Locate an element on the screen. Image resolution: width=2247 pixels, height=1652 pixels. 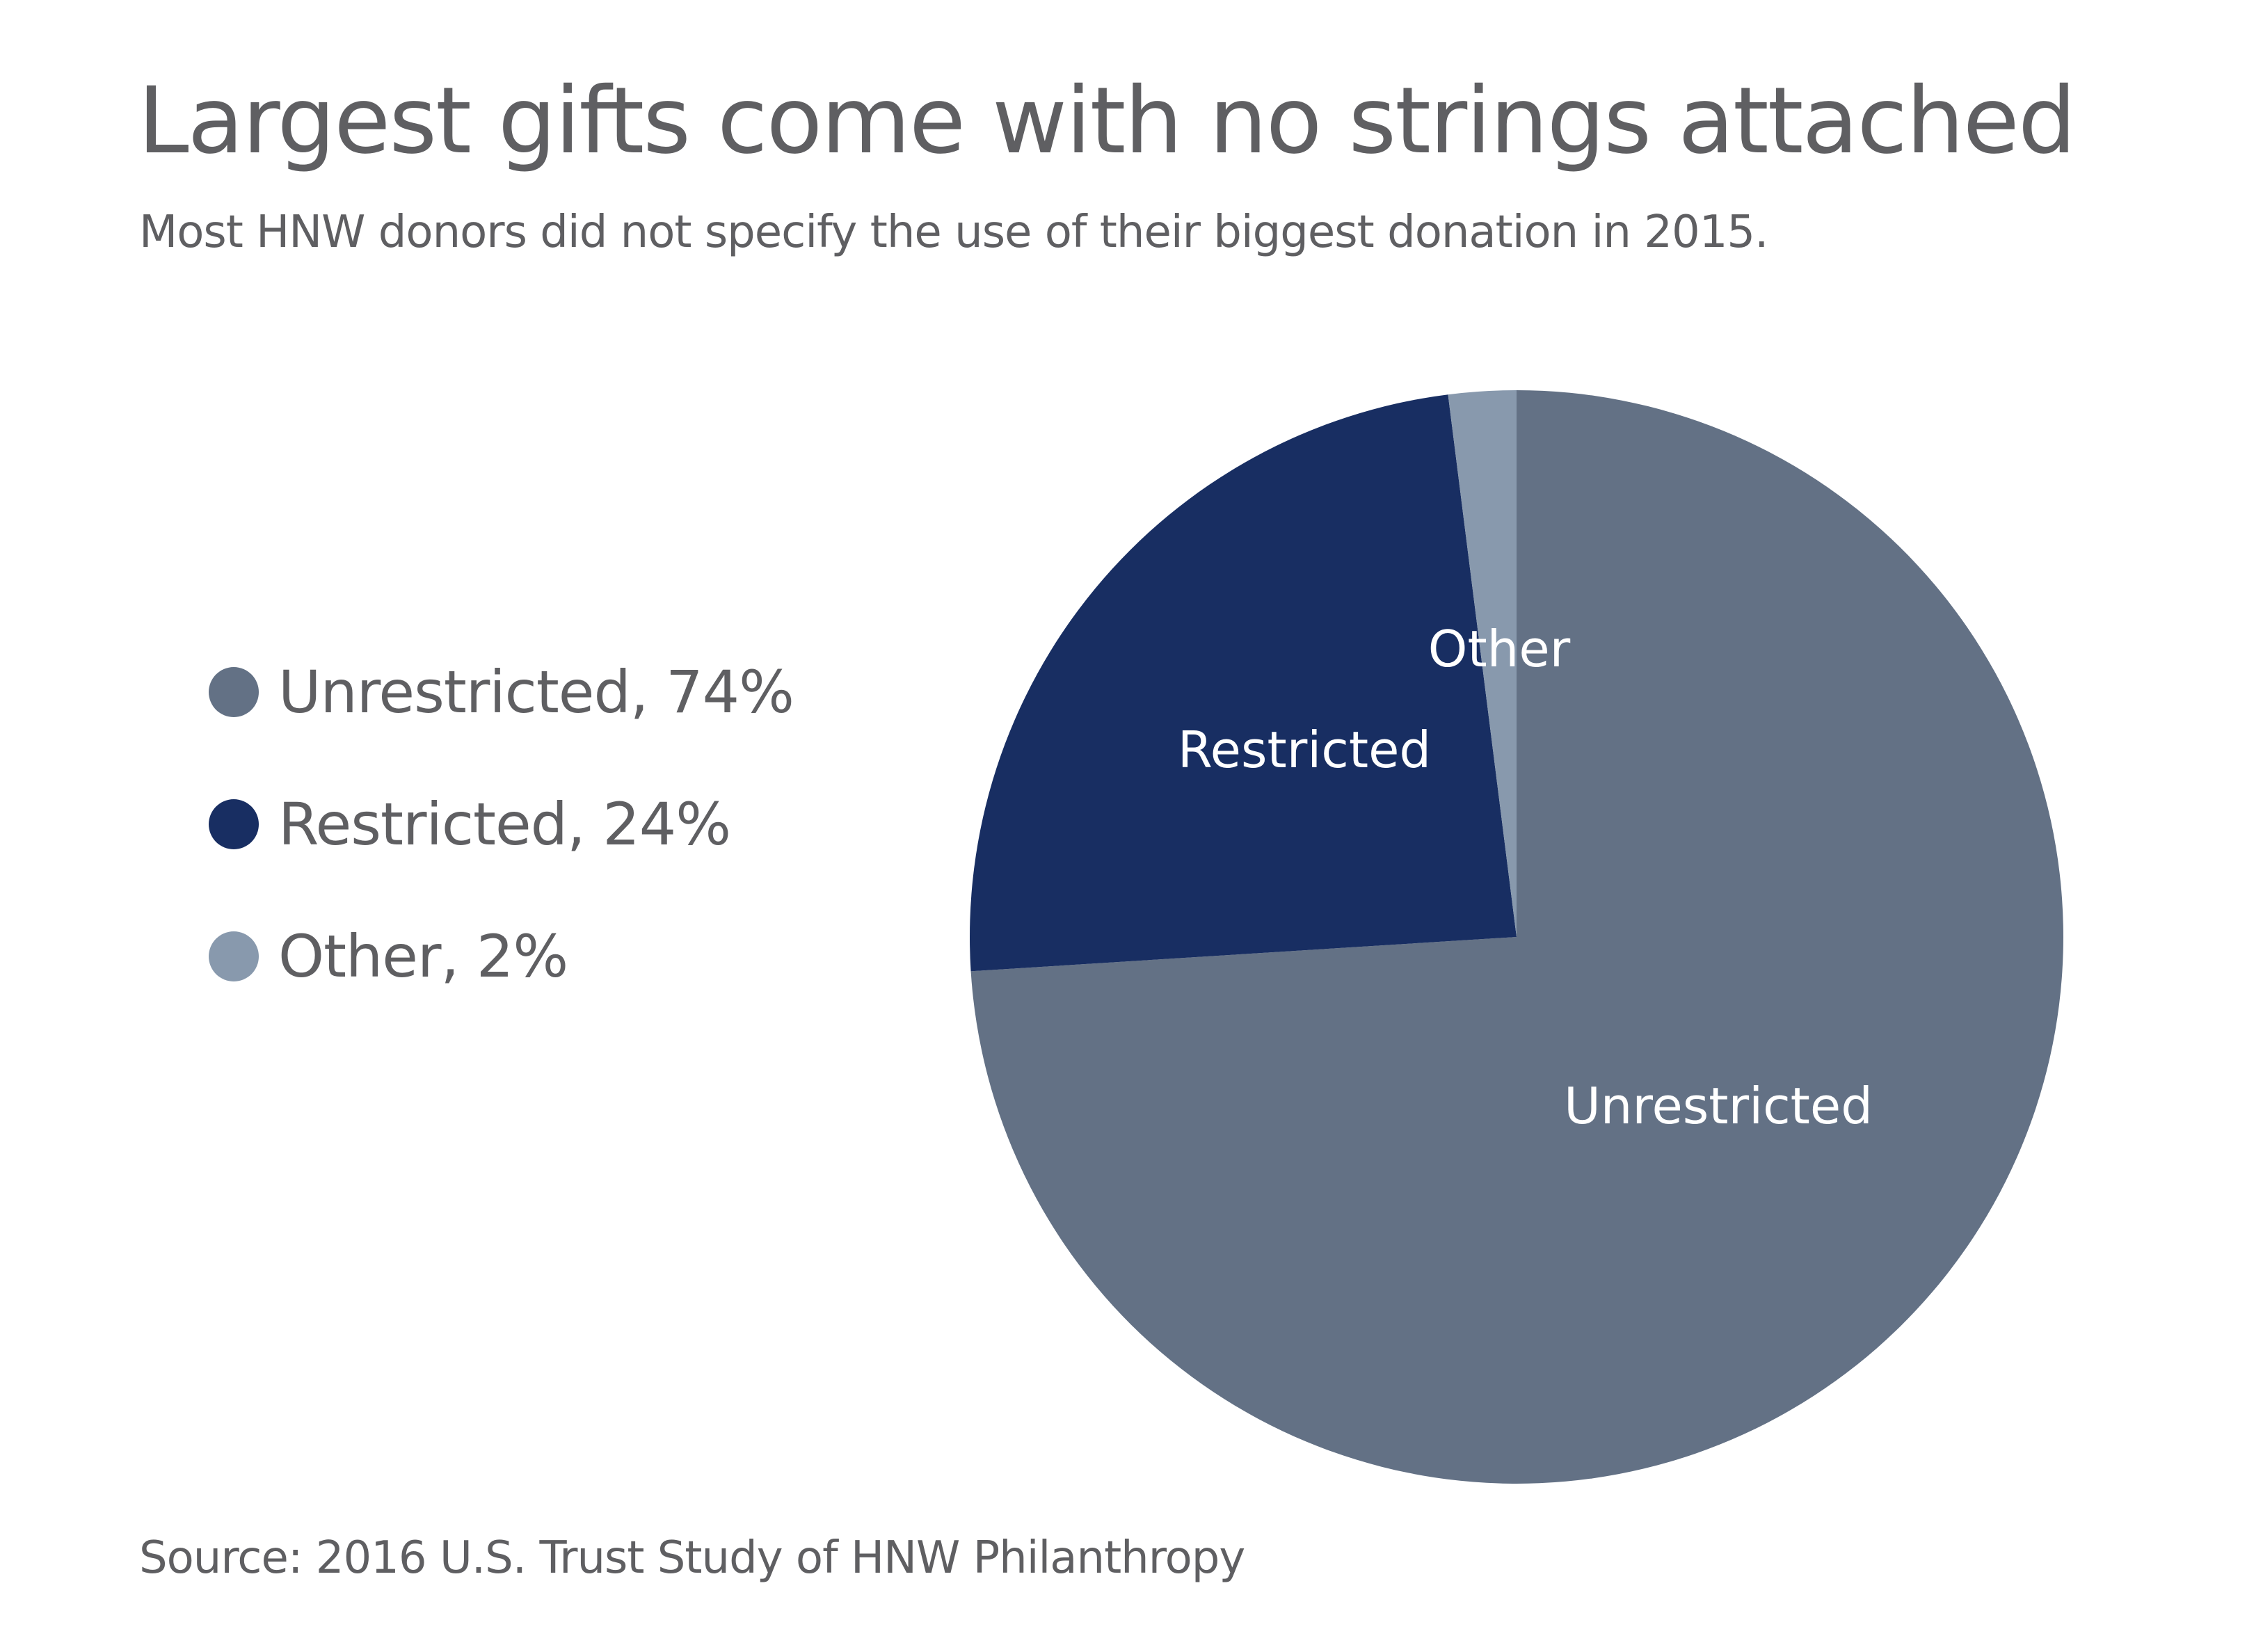
slice-label-restricted: Restricted is located at coordinates (1304, 750).